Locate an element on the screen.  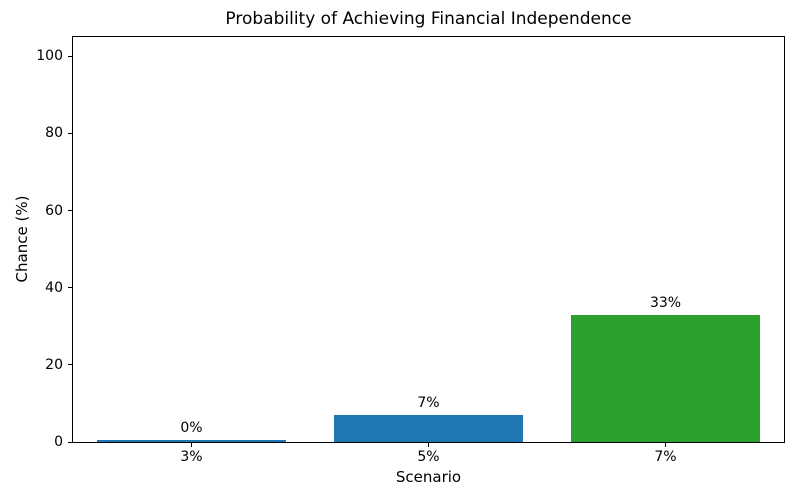
y-axis-label: Chance (%) is located at coordinates (22, 239).